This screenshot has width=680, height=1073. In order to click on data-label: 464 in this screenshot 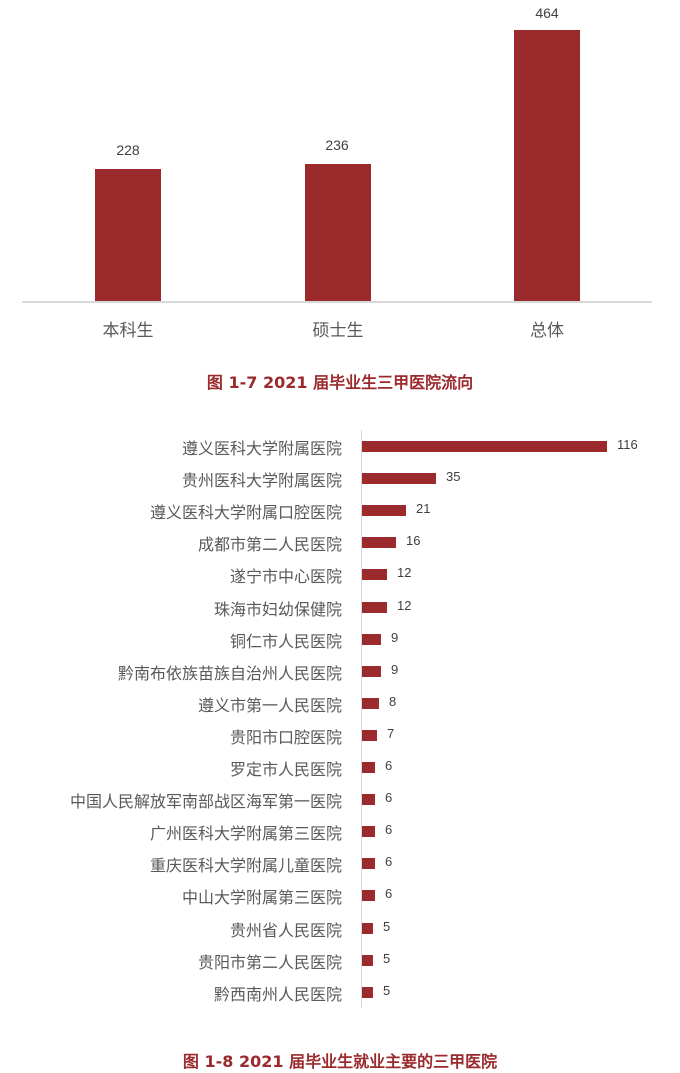, I will do `click(547, 13)`.